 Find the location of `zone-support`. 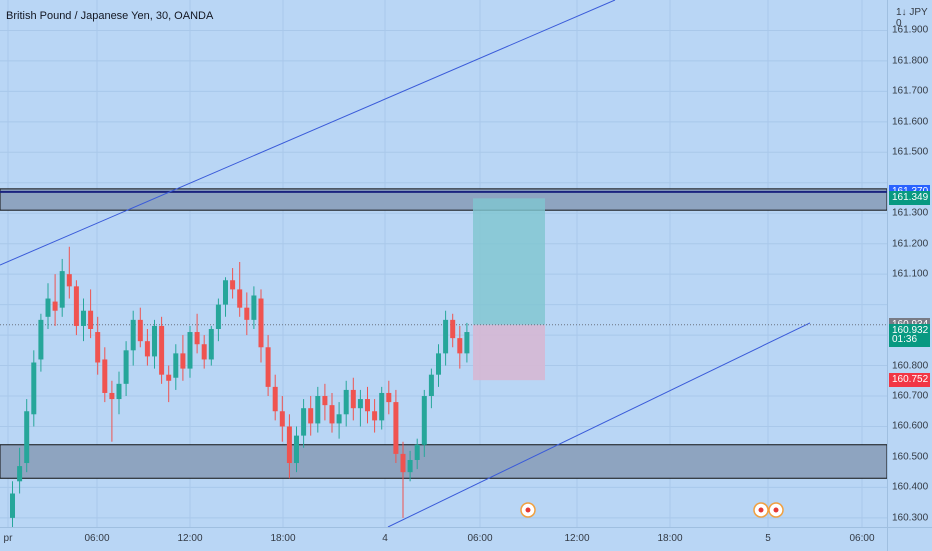

zone-support is located at coordinates (443, 461).